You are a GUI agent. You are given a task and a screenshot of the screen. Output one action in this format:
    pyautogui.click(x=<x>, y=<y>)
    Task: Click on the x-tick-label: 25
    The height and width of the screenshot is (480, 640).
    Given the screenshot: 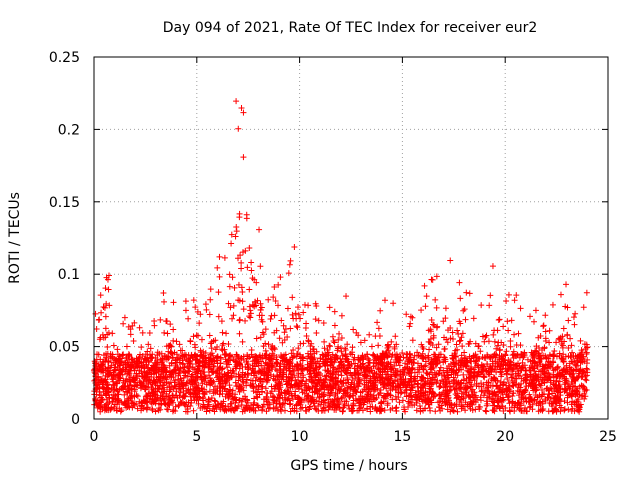 What is the action you would take?
    pyautogui.click(x=608, y=437)
    